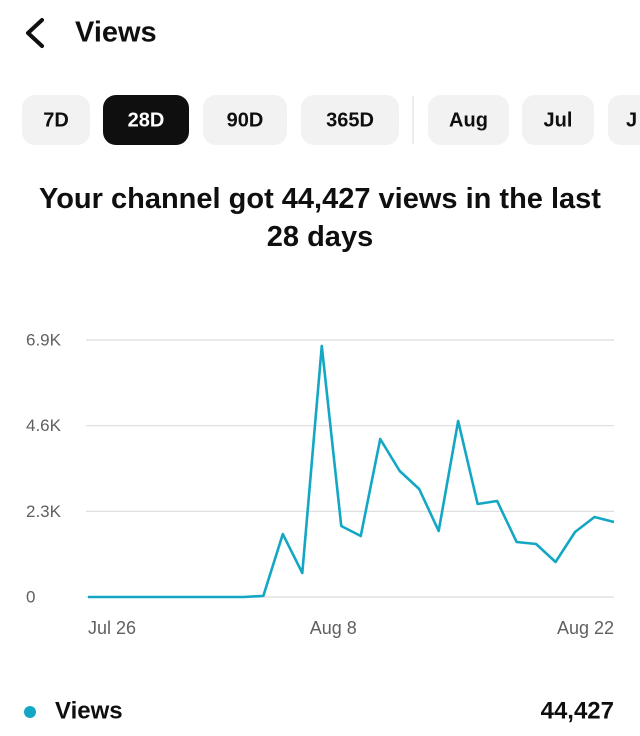 The width and height of the screenshot is (640, 736). Describe the element at coordinates (30, 596) in the screenshot. I see `y-tick-label: 0` at that location.